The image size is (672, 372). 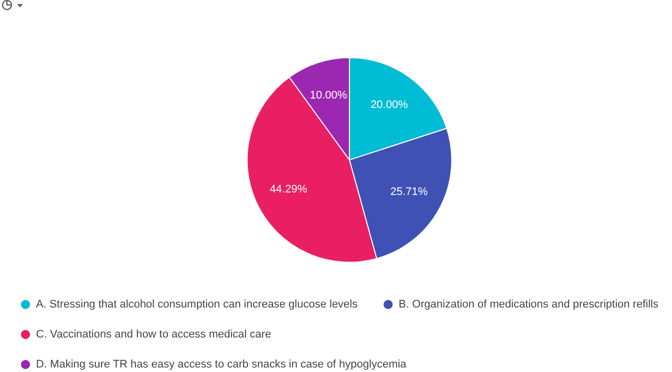 What do you see at coordinates (389, 105) in the screenshot?
I see `data-label: 20.00%` at bounding box center [389, 105].